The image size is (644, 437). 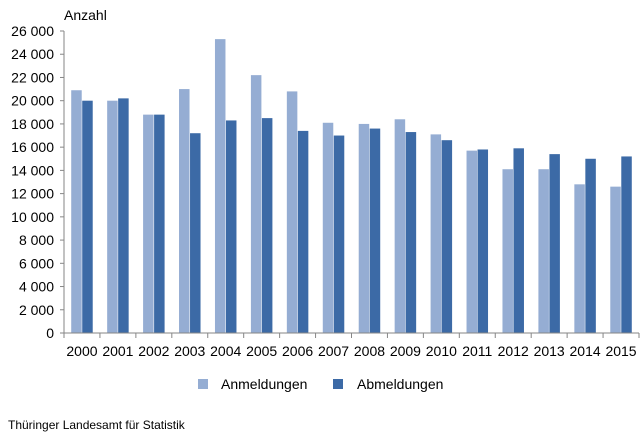 I want to click on bar-abmeldungen-2014, so click(x=590, y=245).